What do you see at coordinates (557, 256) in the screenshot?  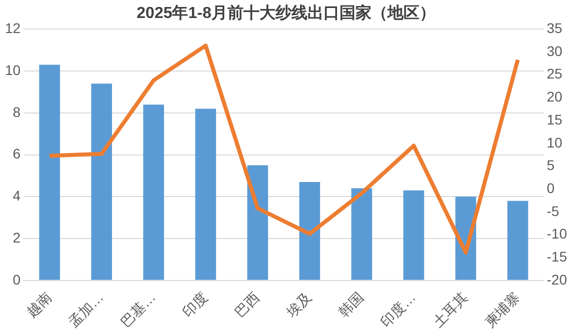 I see `y2-tick-label: -15` at bounding box center [557, 256].